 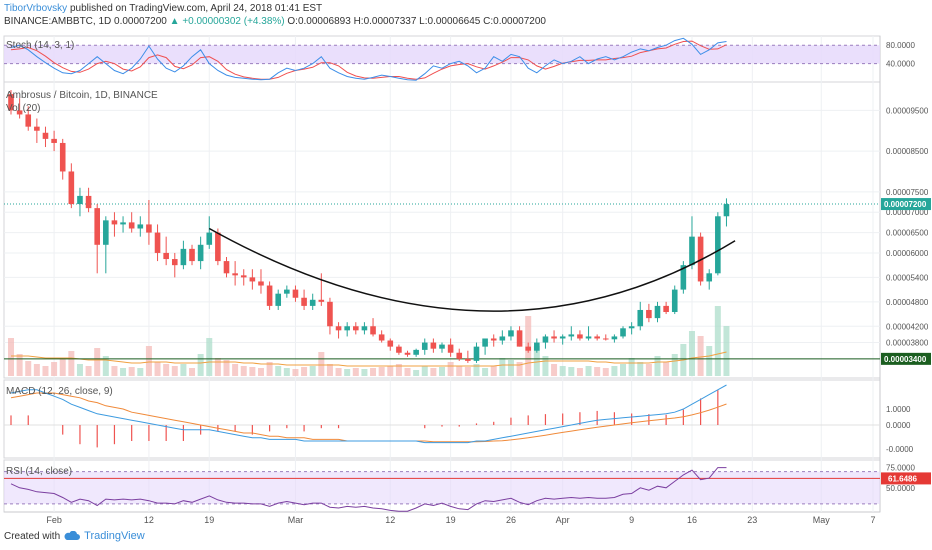 I want to click on time-tick-label: 12, so click(x=390, y=520).